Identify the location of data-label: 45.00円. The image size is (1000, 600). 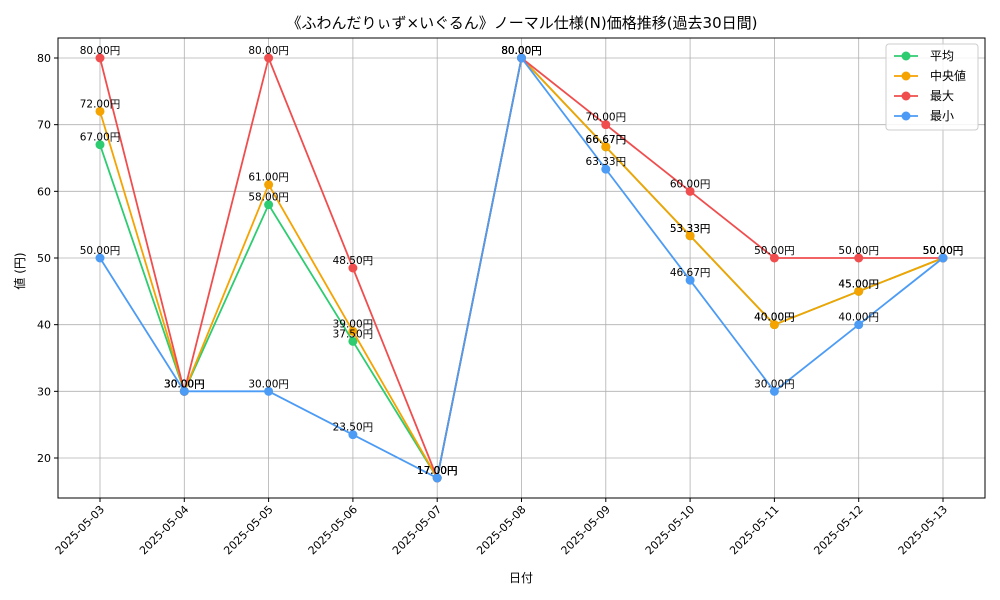
(858, 284).